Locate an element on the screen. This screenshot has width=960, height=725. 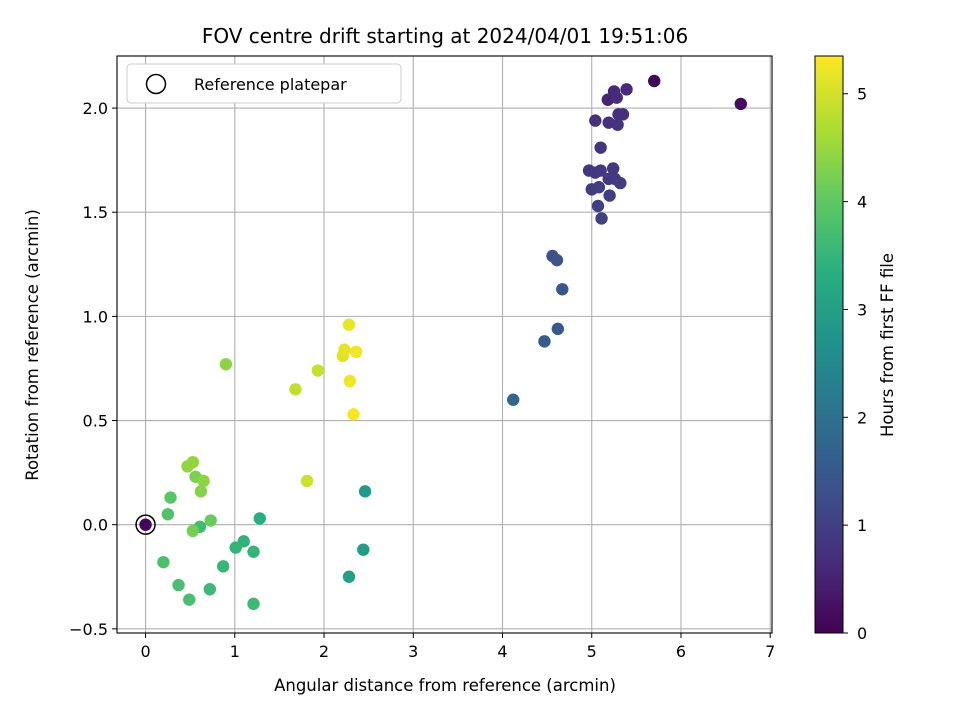
y-tick-label: −0.5 is located at coordinates (88, 629).